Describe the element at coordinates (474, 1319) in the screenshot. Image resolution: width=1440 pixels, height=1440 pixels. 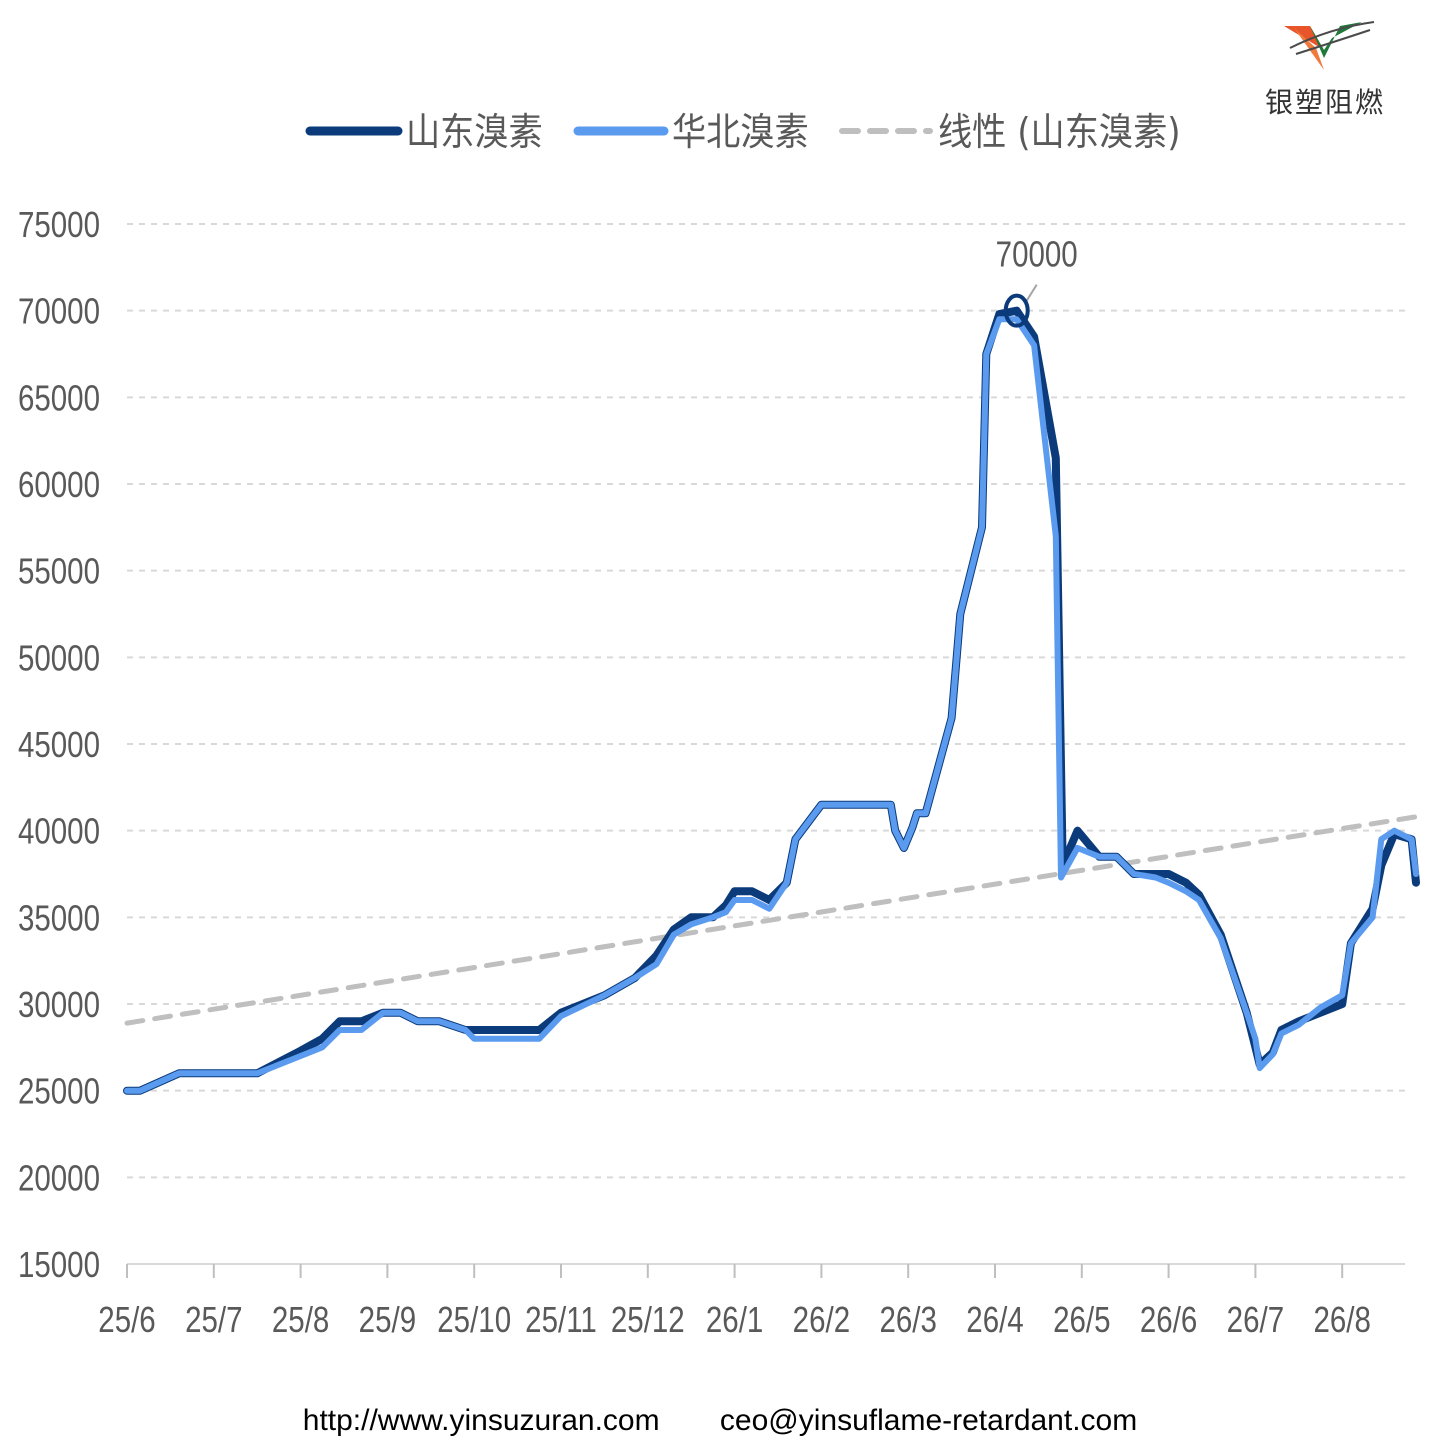
I see `x-tick-label: 25/10` at that location.